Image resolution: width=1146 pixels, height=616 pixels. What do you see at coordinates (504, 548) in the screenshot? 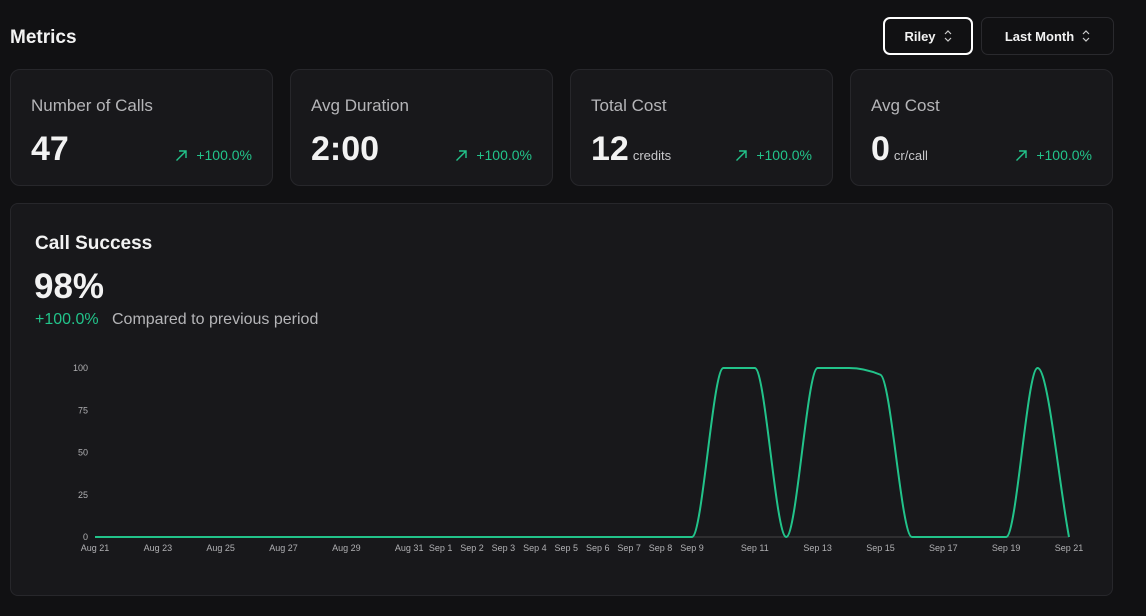
I see `x-tick-label: Sep 3` at bounding box center [504, 548].